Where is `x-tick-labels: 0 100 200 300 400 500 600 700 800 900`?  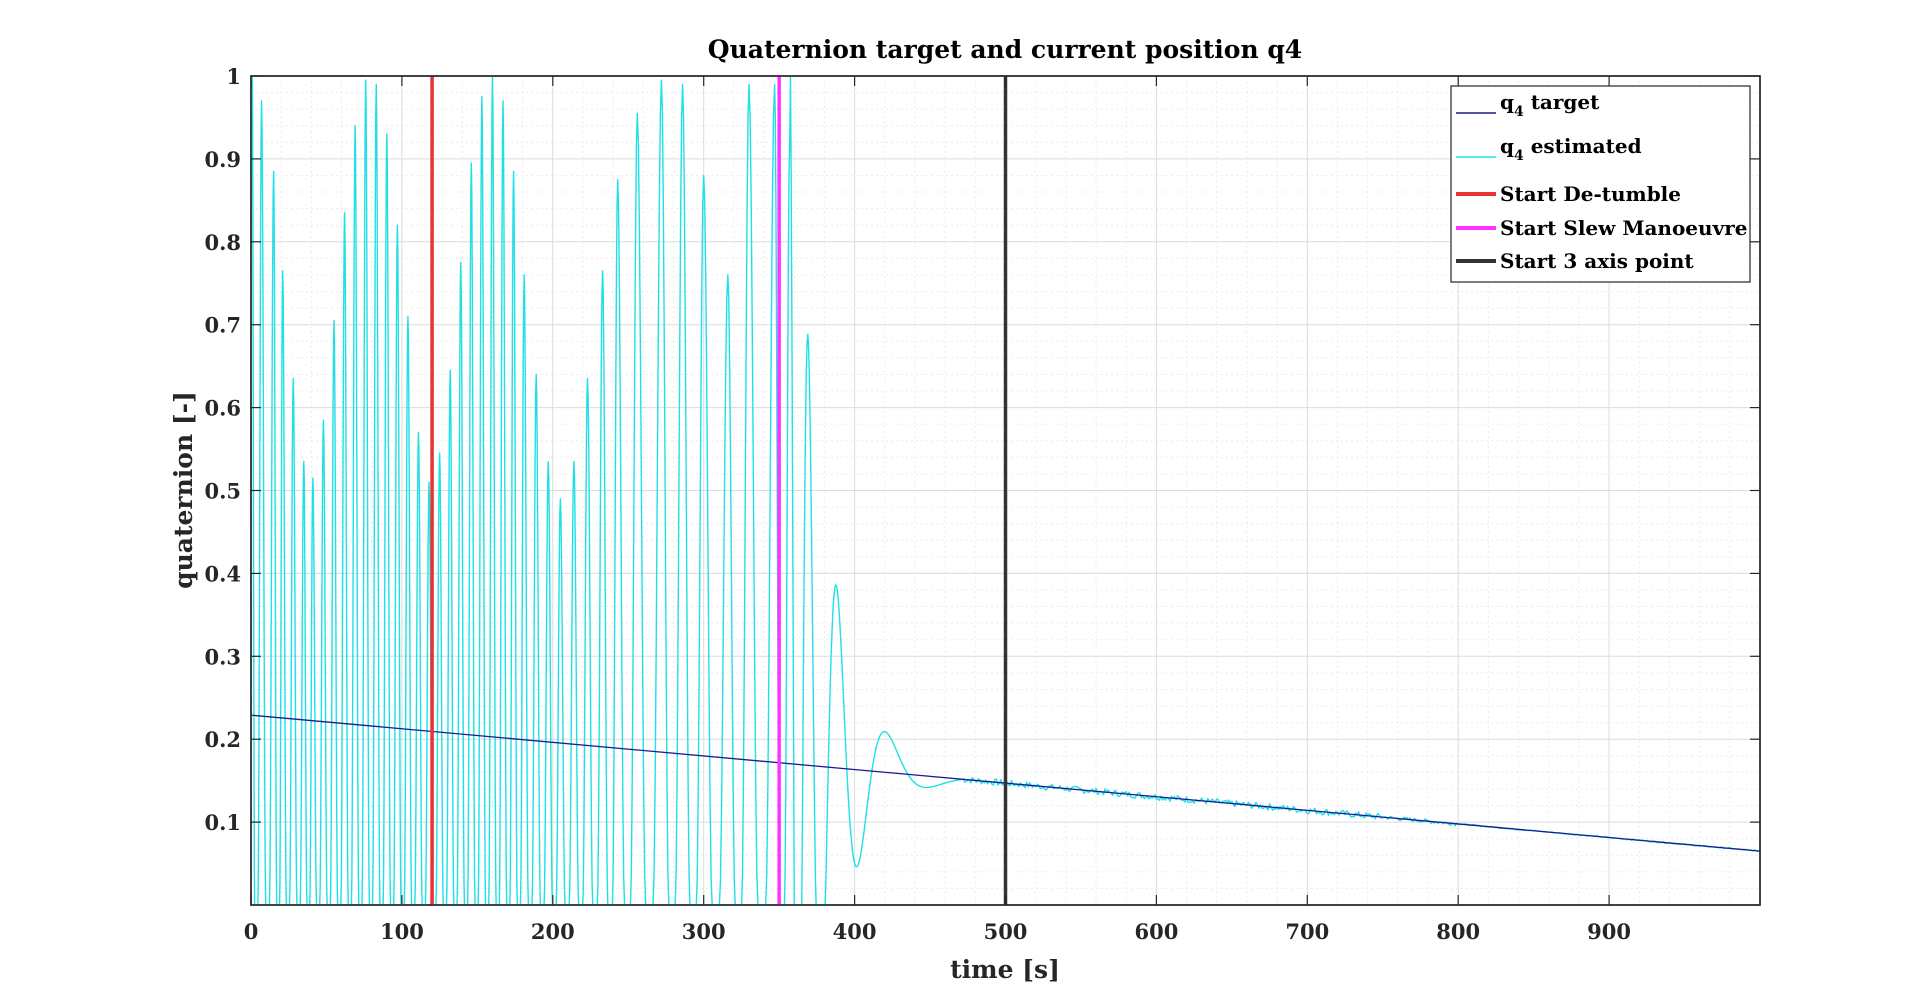 x-tick-labels: 0 100 200 300 400 500 600 700 800 900 is located at coordinates (937, 931).